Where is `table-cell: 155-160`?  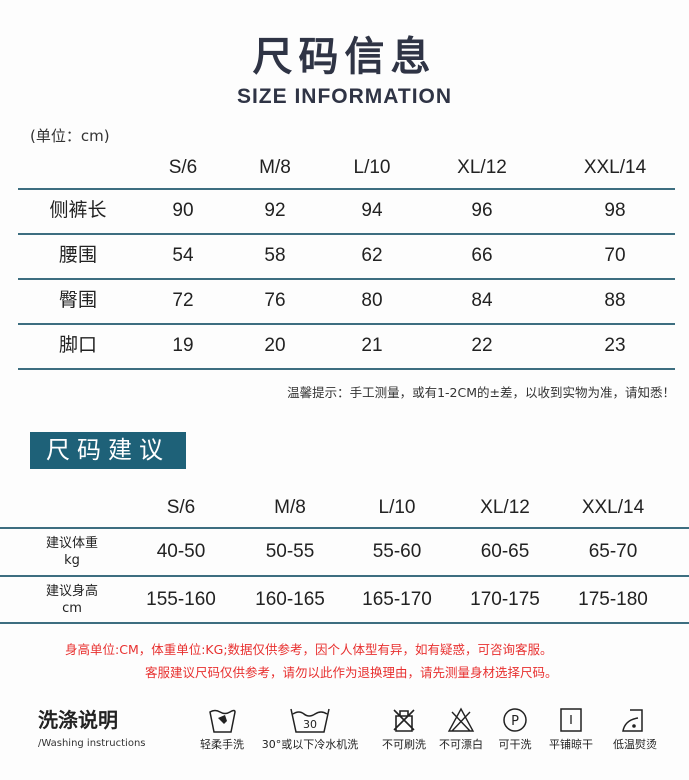 table-cell: 155-160 is located at coordinates (181, 599).